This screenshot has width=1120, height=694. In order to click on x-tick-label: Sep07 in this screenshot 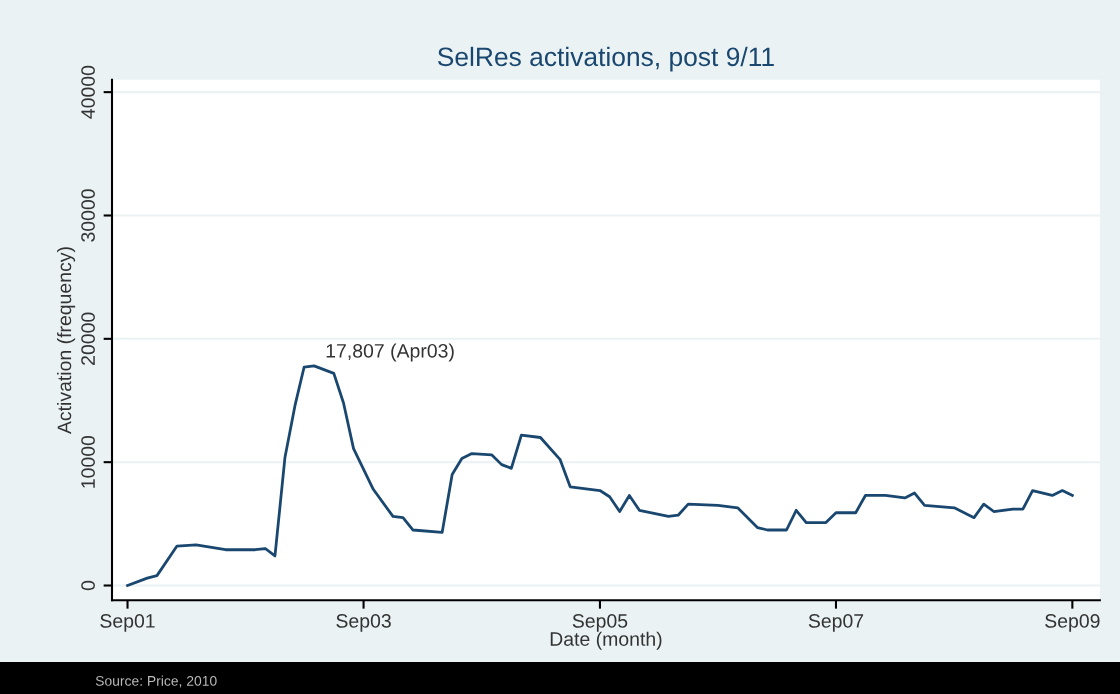, I will do `click(836, 623)`.